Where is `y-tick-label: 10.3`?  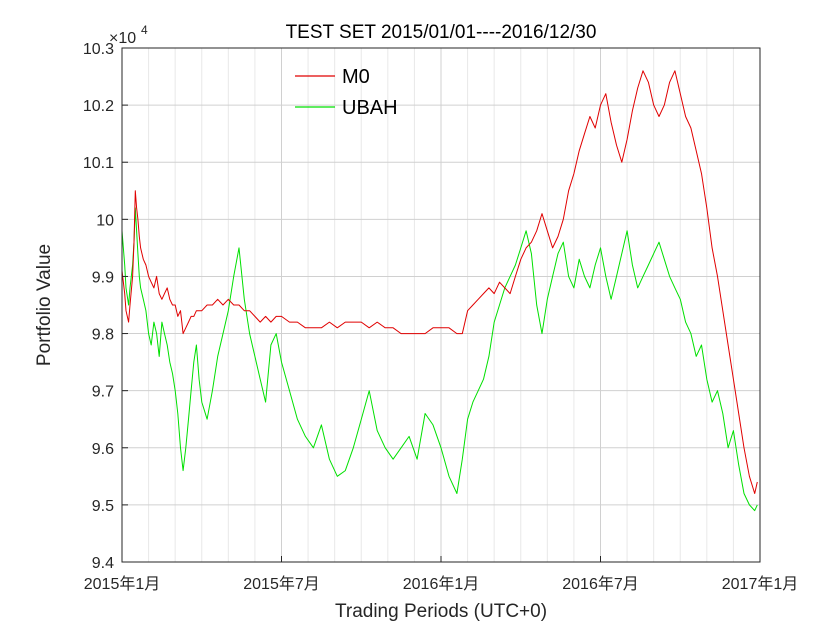
y-tick-label: 10.3 is located at coordinates (98, 49).